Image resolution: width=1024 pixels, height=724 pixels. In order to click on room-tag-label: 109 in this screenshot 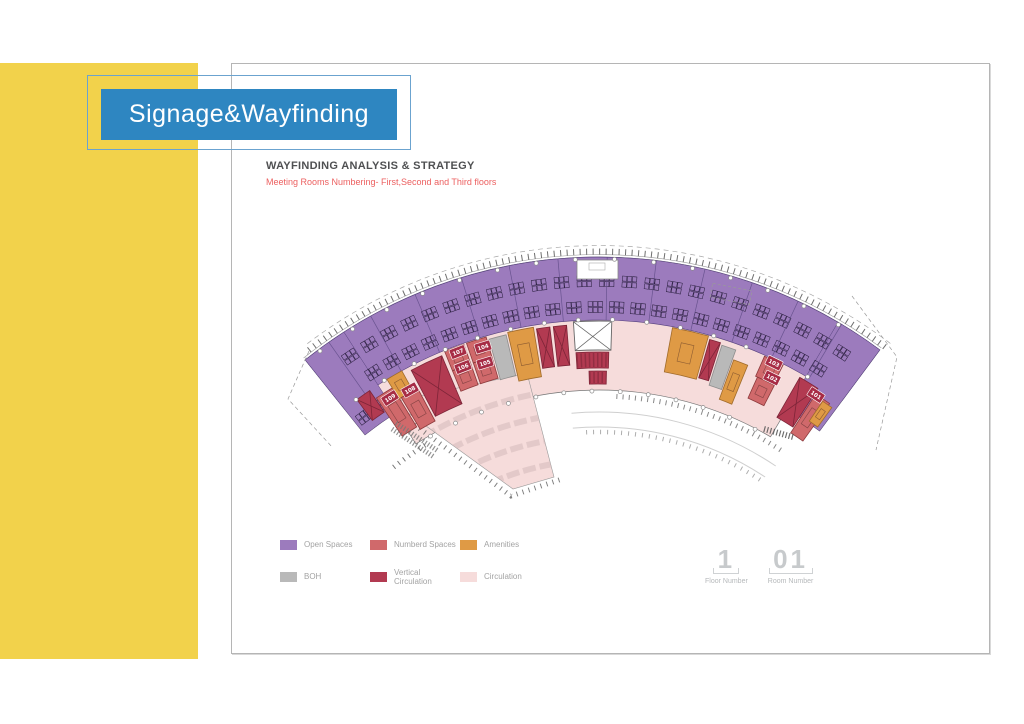, I will do `click(390, 398)`.